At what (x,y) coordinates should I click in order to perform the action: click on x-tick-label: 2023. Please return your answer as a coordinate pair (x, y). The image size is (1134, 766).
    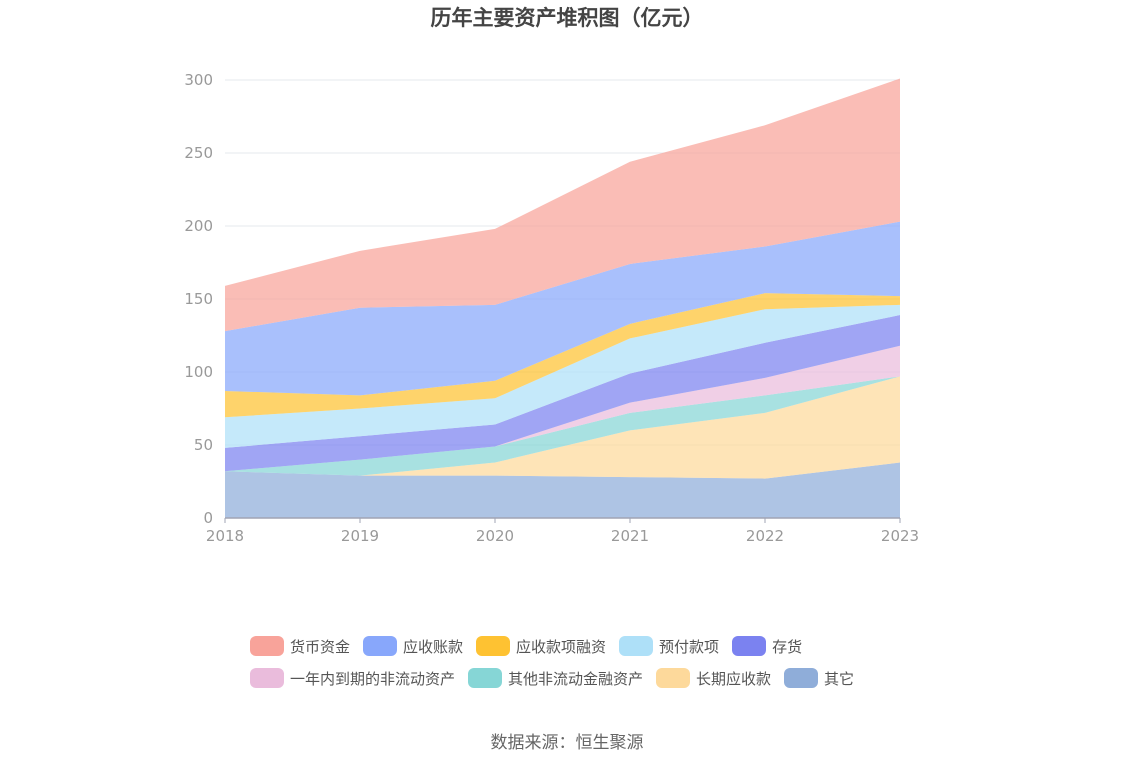
    Looking at the image, I should click on (900, 536).